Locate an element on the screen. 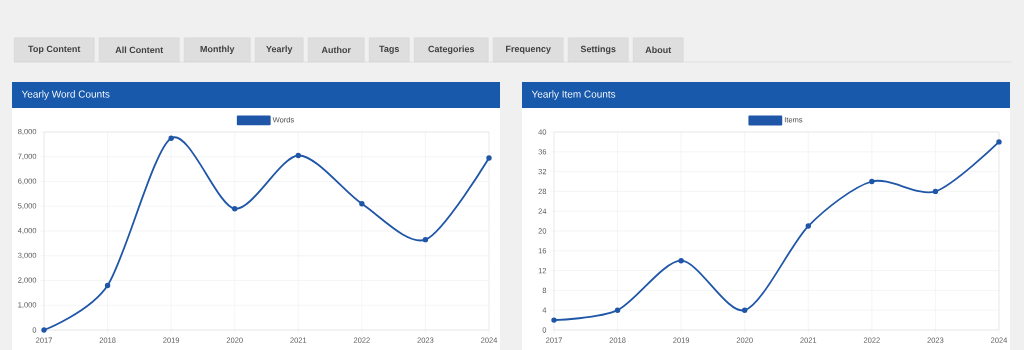 This screenshot has height=350, width=1024. text: Author is located at coordinates (336, 50).